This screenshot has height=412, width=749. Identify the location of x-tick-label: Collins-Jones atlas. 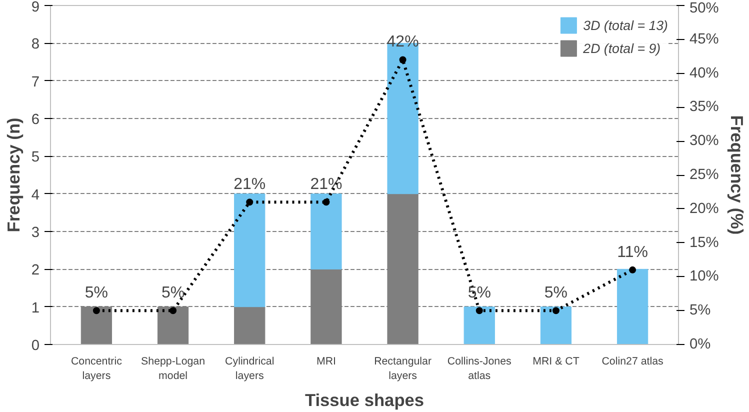
(479, 369).